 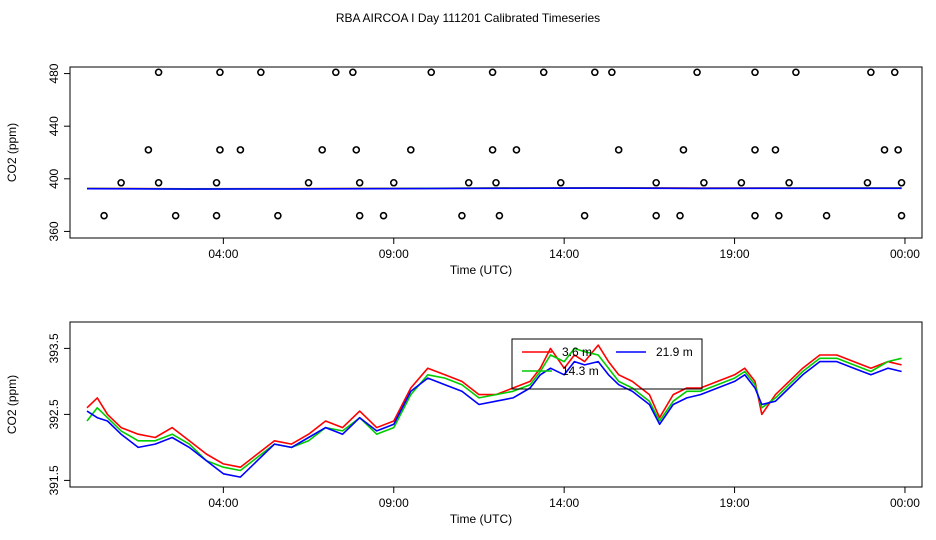 I want to click on legend-label: 3.6 m, so click(x=577, y=352).